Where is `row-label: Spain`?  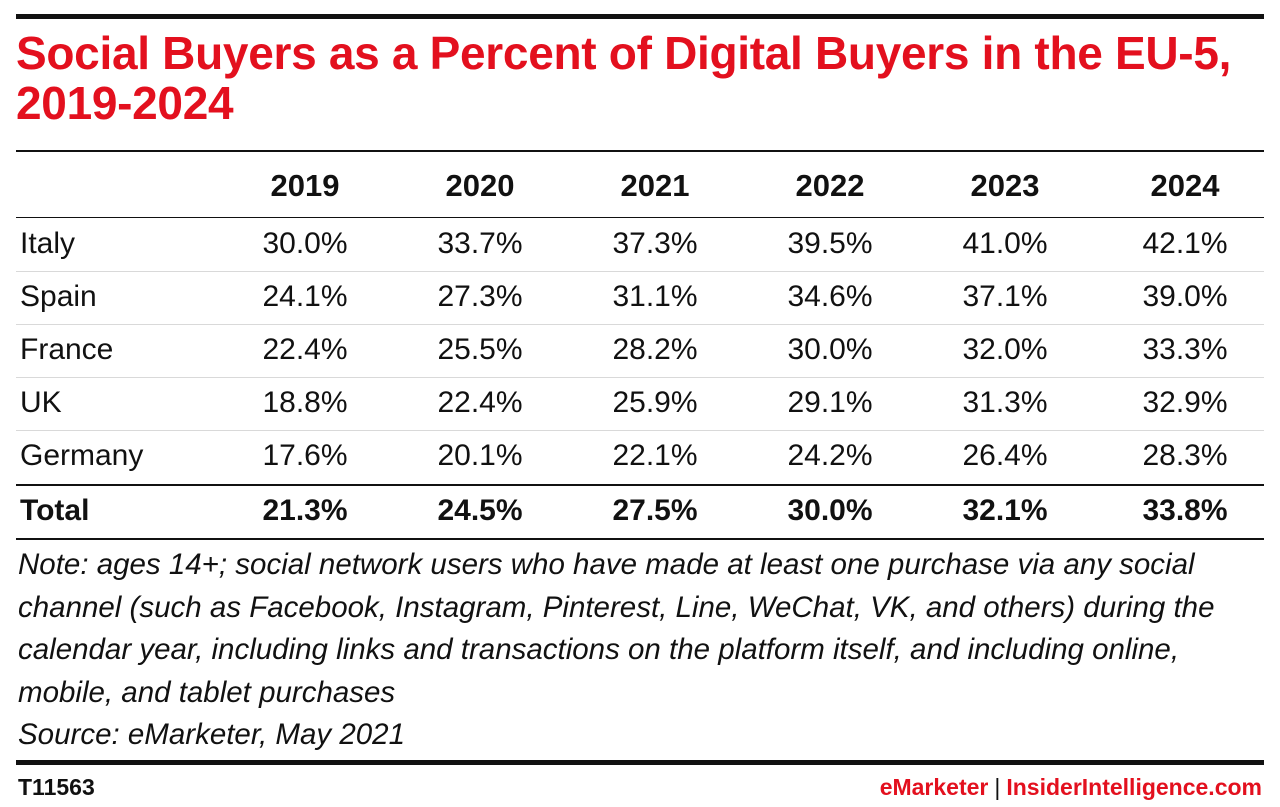 row-label: Spain is located at coordinates (58, 296).